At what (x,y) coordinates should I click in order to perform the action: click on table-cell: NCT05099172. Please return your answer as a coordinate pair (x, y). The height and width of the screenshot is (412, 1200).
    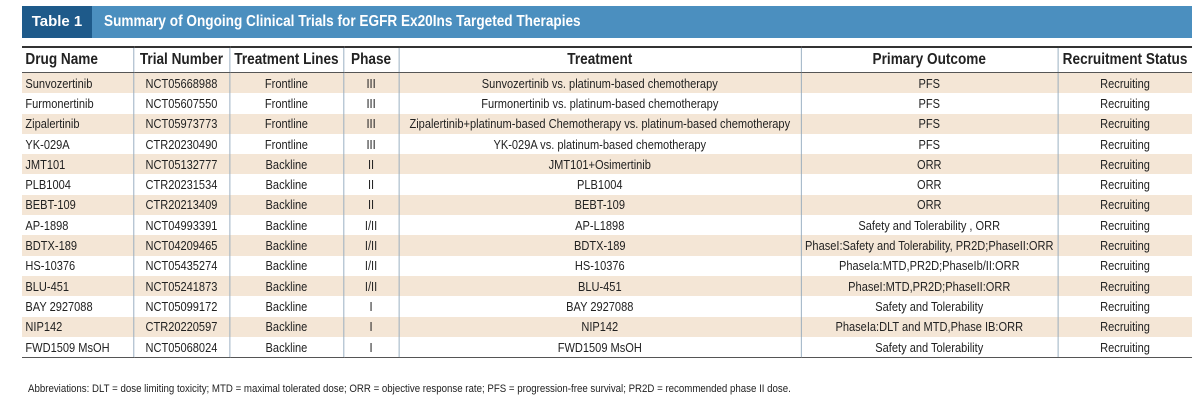
    Looking at the image, I should click on (181, 306).